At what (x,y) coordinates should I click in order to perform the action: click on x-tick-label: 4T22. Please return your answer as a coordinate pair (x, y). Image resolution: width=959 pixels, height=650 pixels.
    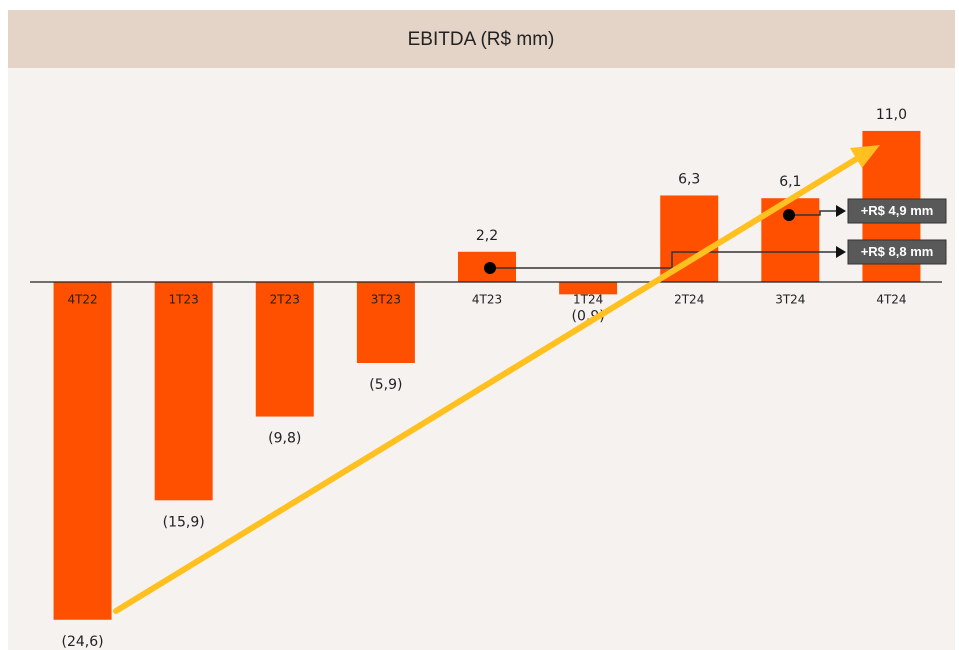
    Looking at the image, I should click on (82, 299).